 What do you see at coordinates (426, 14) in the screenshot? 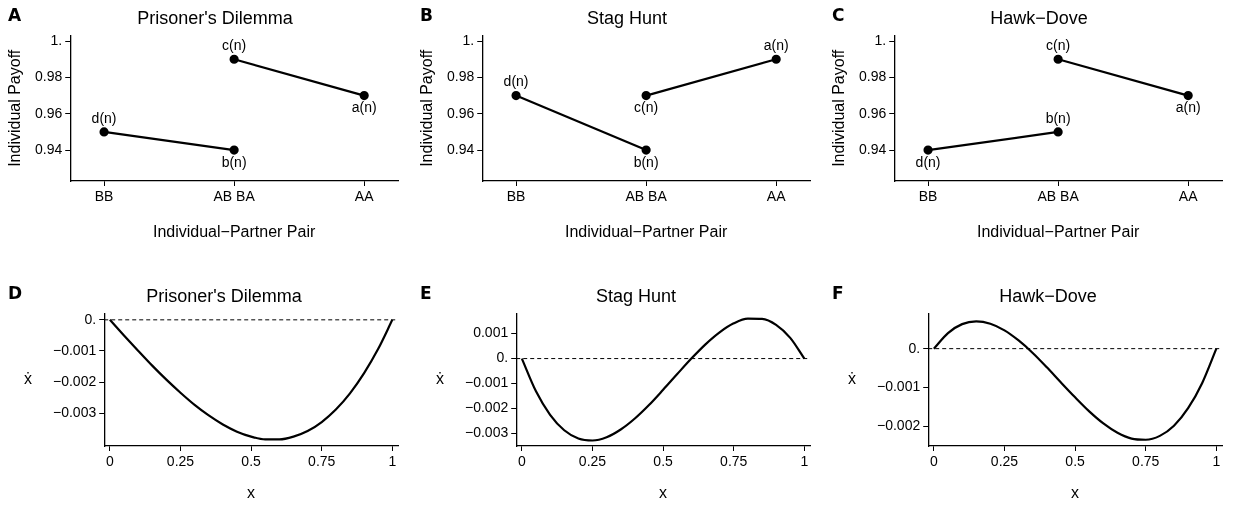
I see `text: B` at bounding box center [426, 14].